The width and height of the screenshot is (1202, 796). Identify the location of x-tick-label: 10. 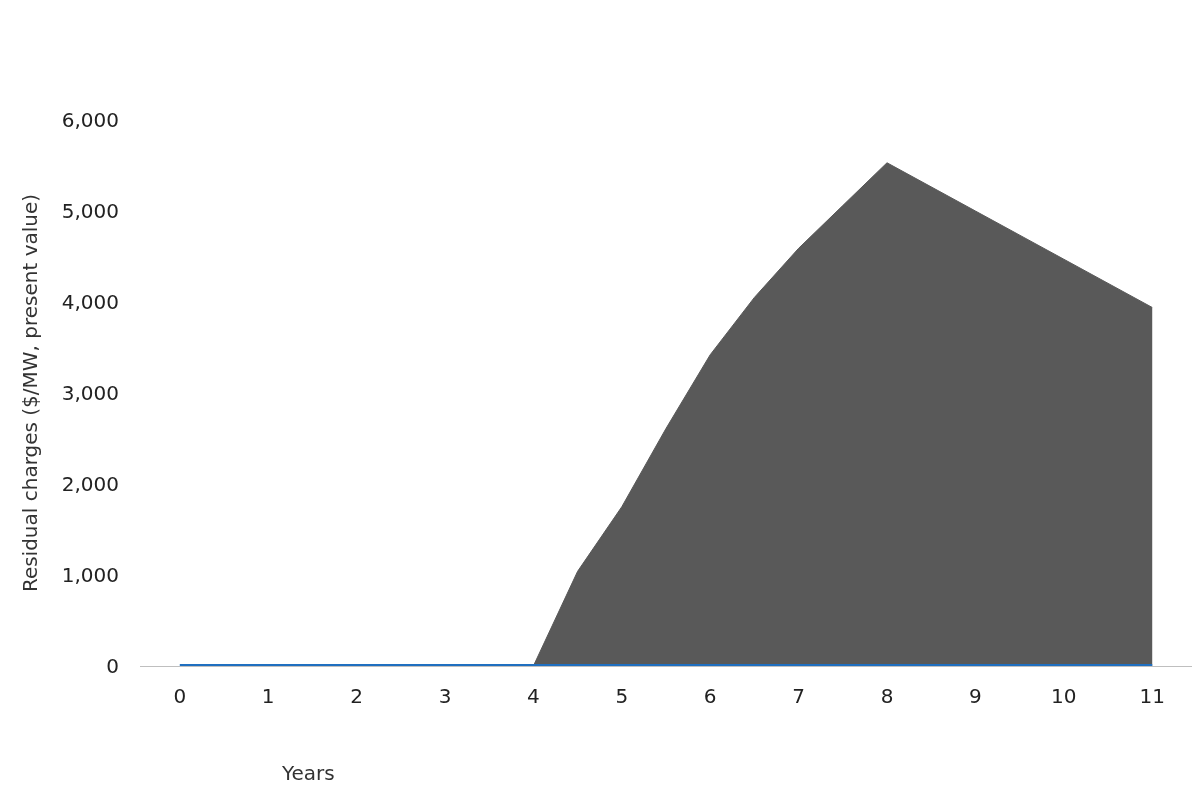
(1064, 696).